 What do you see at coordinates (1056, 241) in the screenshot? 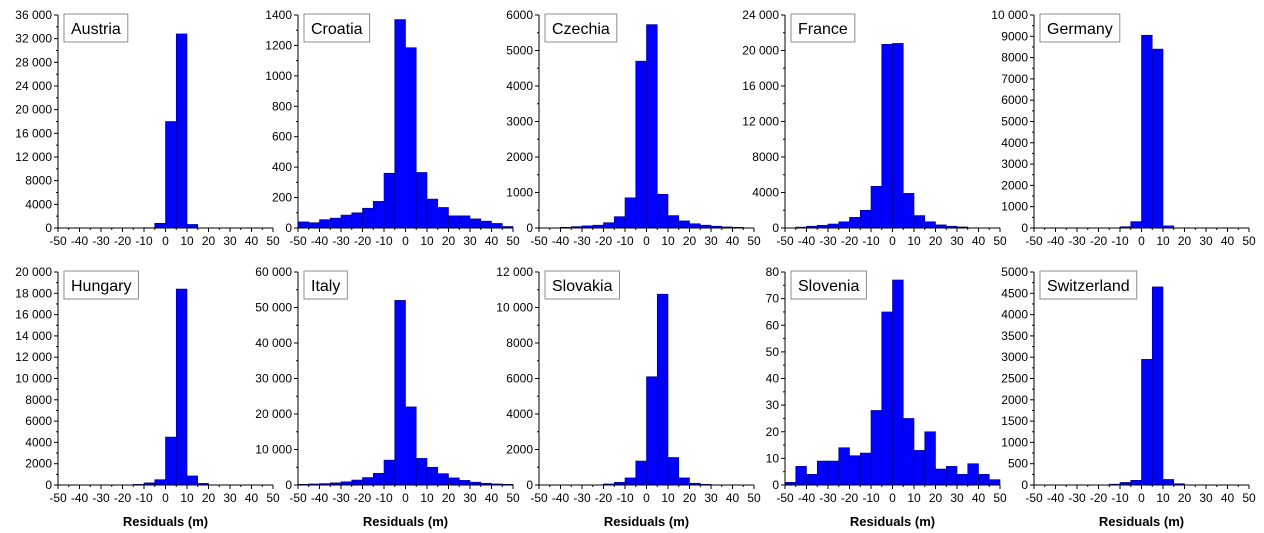
I see `x-tick-label: -40` at bounding box center [1056, 241].